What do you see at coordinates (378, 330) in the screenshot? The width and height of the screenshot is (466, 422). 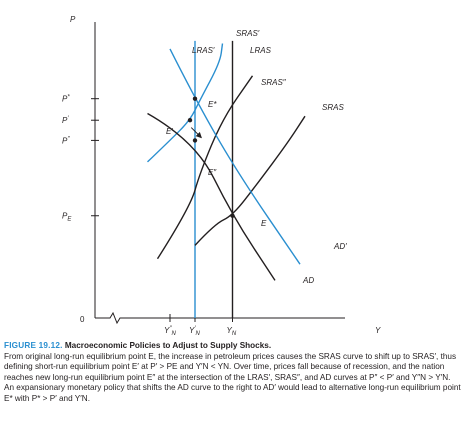 I see `x-axis-label: Y` at bounding box center [378, 330].